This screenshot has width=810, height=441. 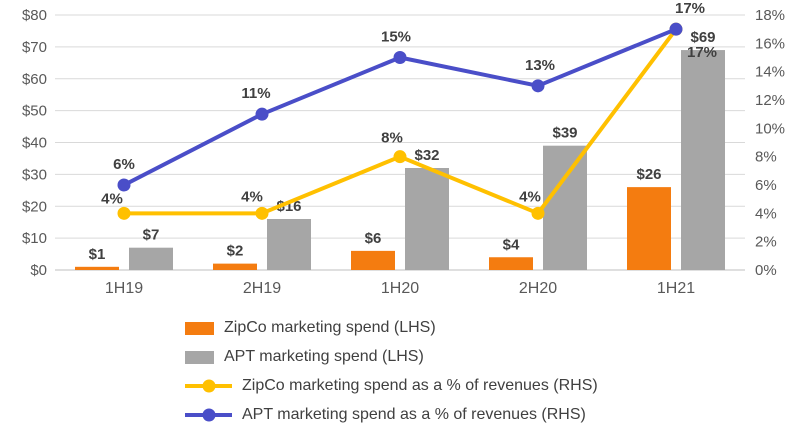 I want to click on right-axis-tick-label: 18%, so click(x=770, y=15).